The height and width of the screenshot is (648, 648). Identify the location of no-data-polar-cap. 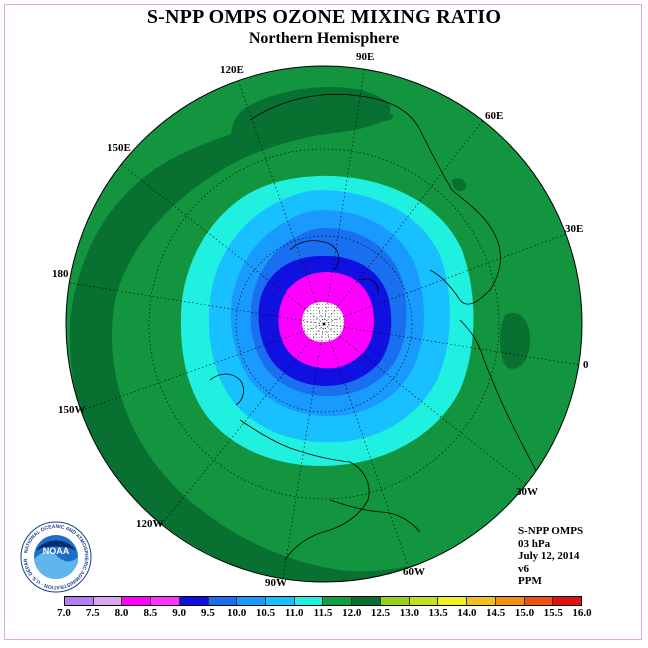
(323, 322).